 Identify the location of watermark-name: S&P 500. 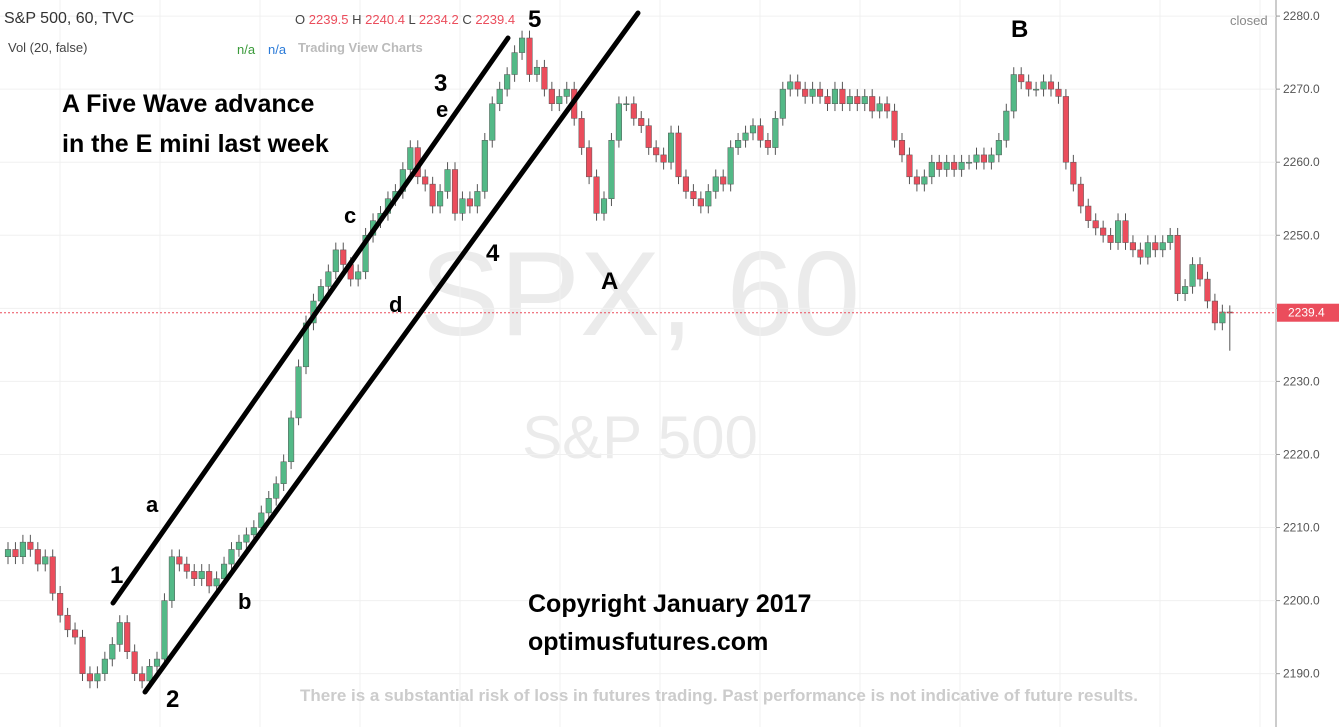
(640, 437).